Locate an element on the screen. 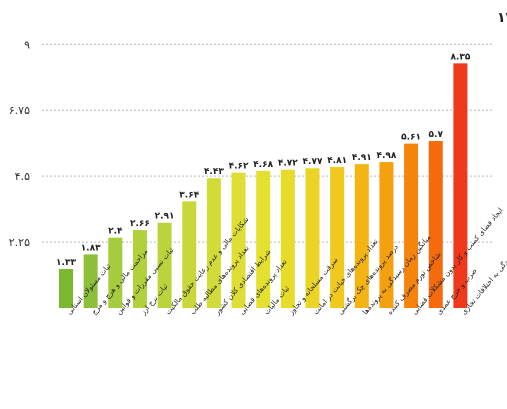  bar-value-label: ۴.۴۳ is located at coordinates (214, 172).